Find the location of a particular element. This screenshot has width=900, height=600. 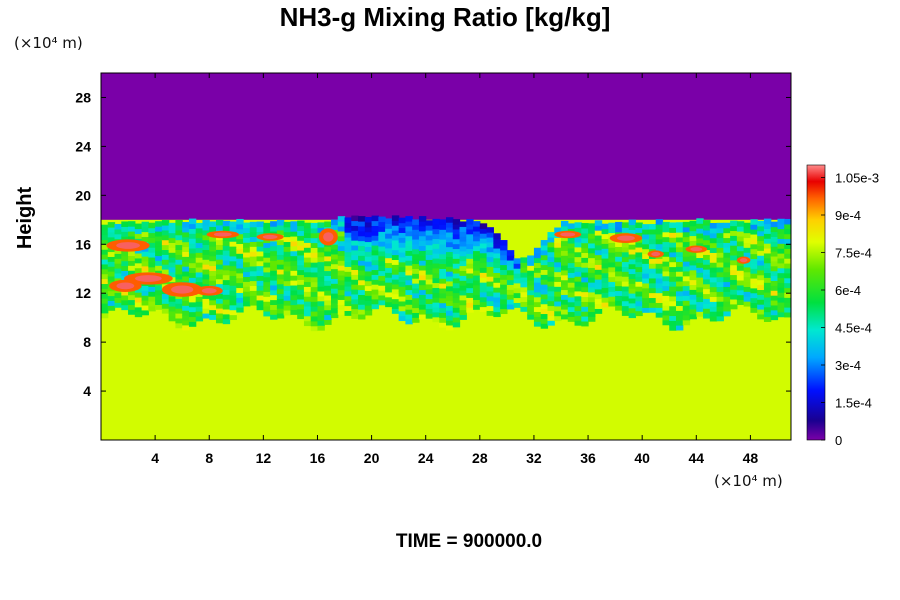

x-tick-label: 12 is located at coordinates (264, 458).